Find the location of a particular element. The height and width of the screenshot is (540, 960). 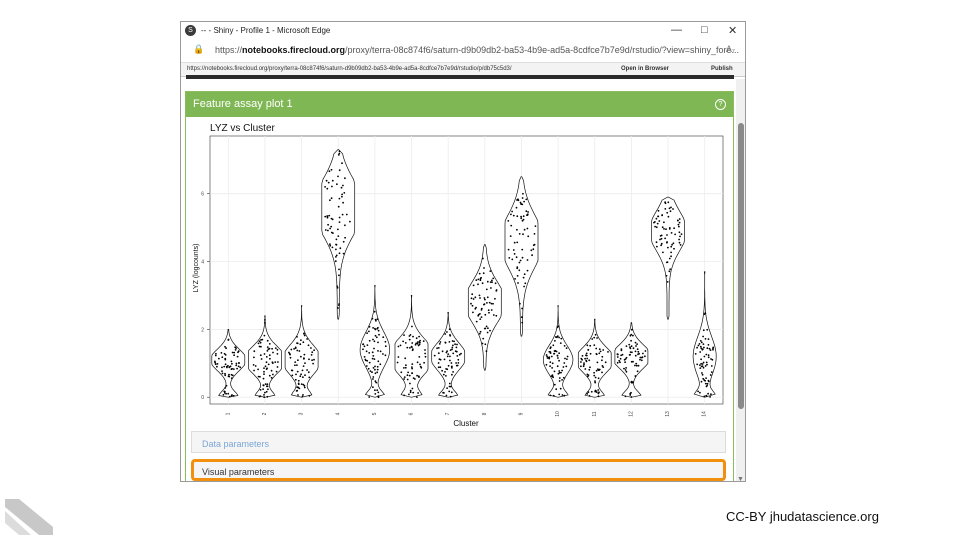

maximize-button: □ is located at coordinates (704, 30).